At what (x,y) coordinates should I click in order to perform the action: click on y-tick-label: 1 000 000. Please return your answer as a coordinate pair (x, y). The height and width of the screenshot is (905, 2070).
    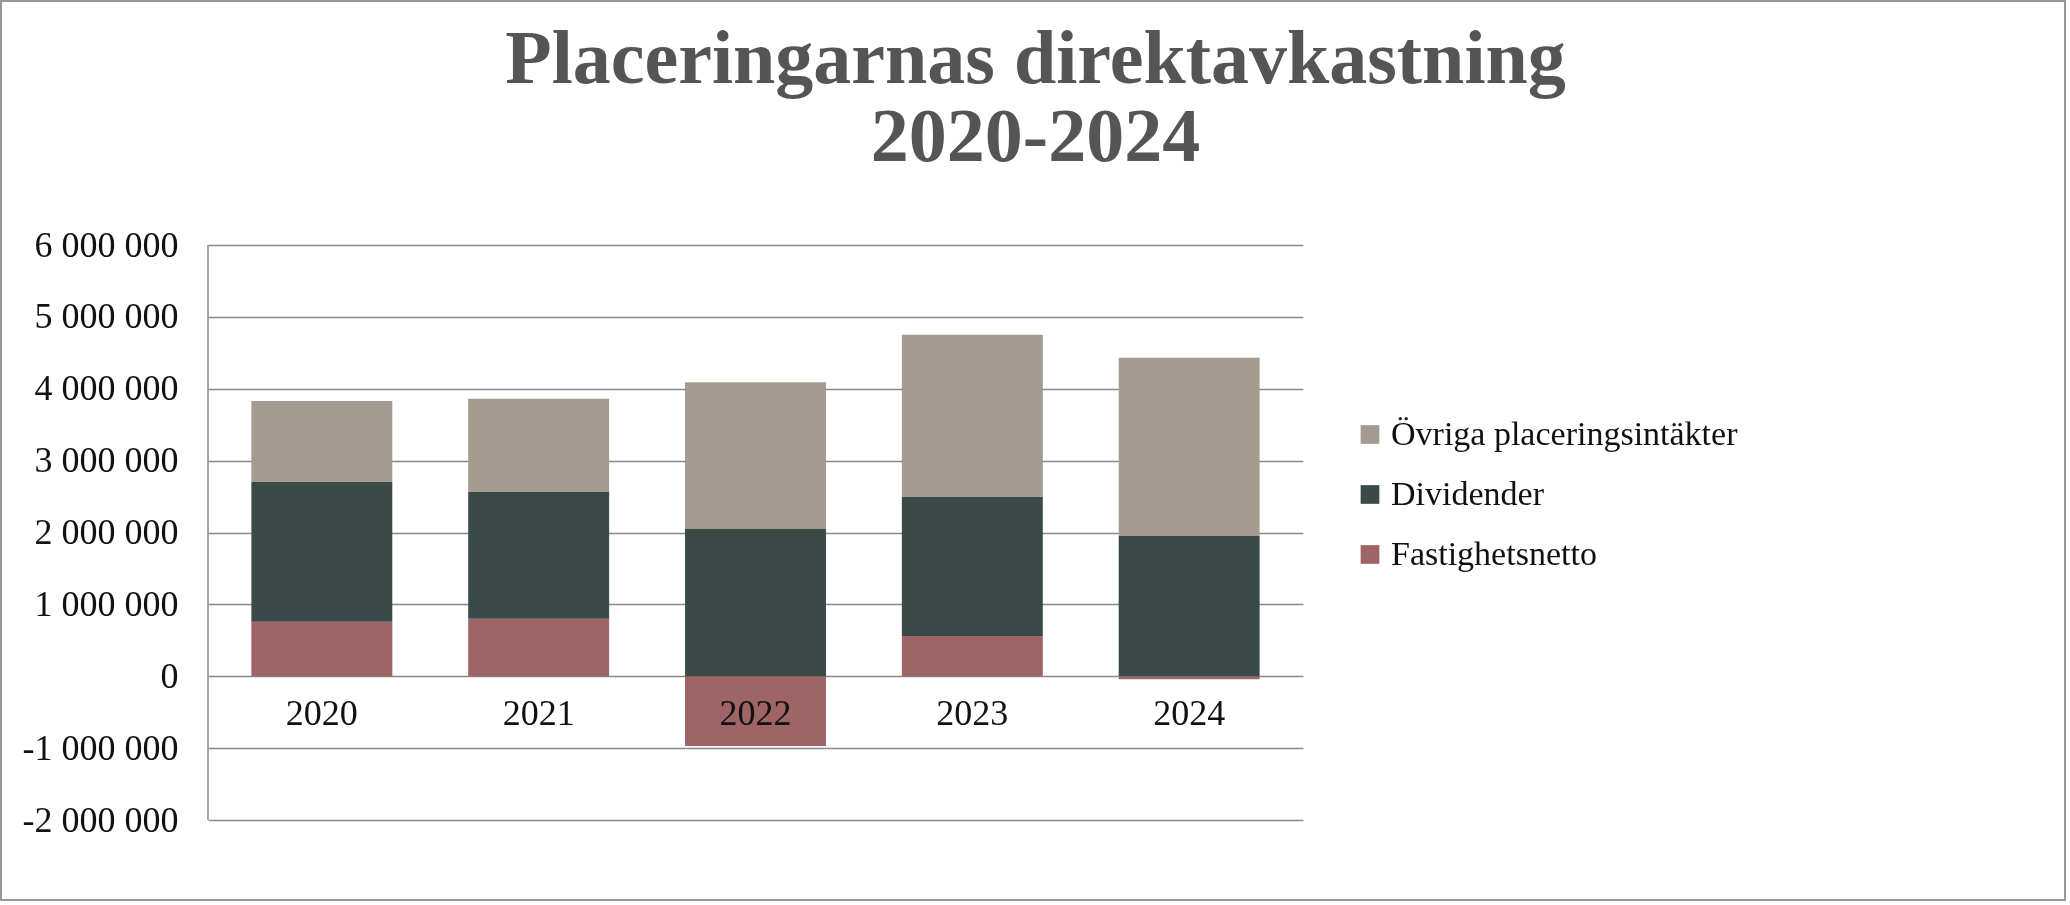
    Looking at the image, I should click on (106, 603).